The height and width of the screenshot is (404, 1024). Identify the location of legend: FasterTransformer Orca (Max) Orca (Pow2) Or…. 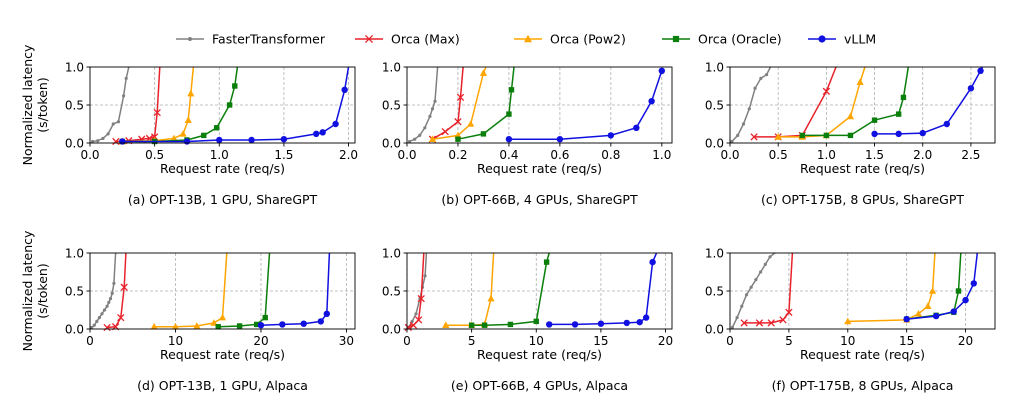
(526, 39).